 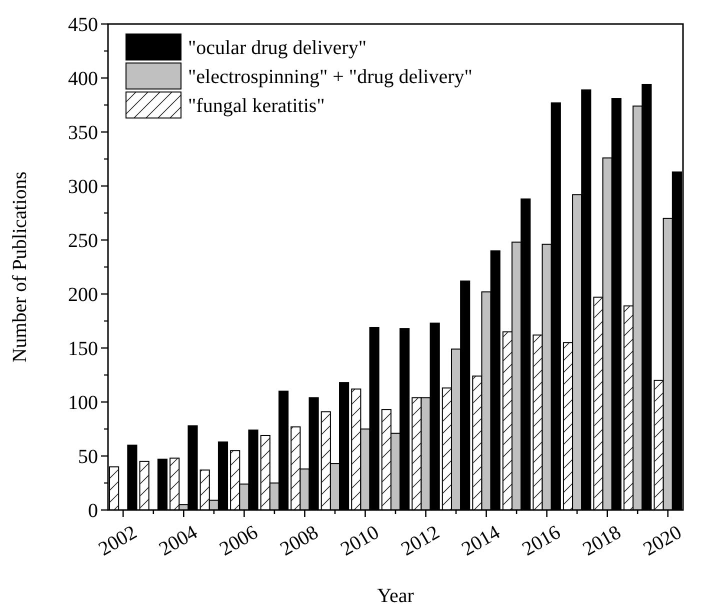 What do you see at coordinates (602, 540) in the screenshot?
I see `x-tick-label: 2018` at bounding box center [602, 540].